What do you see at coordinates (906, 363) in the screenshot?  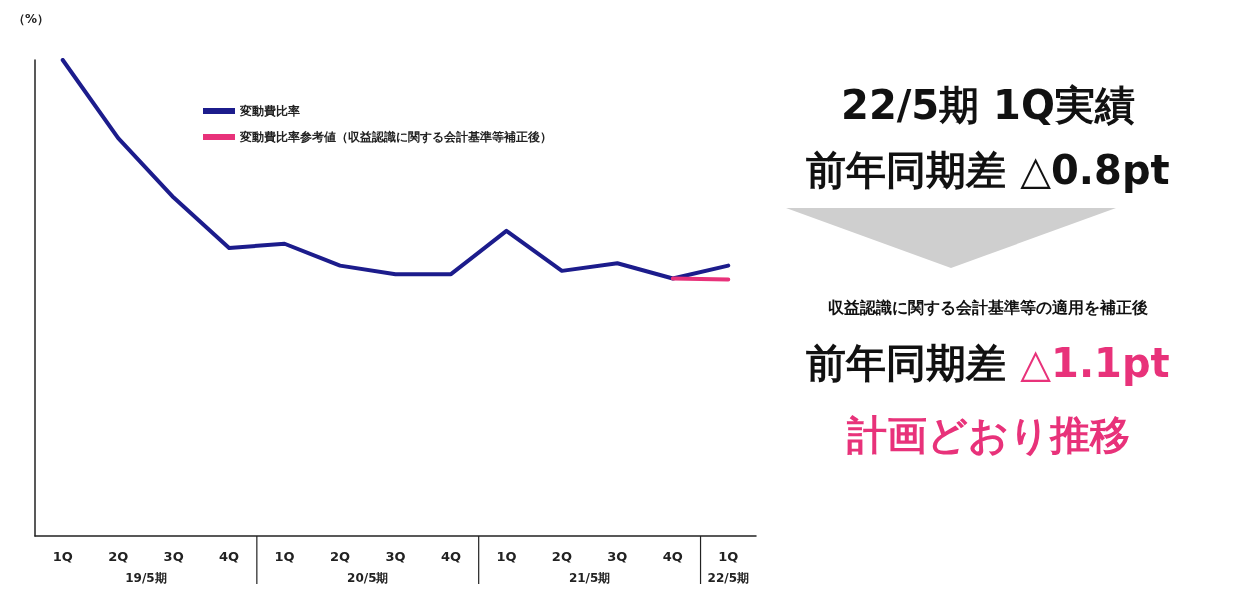 I see `text: 前年同期差` at bounding box center [906, 363].